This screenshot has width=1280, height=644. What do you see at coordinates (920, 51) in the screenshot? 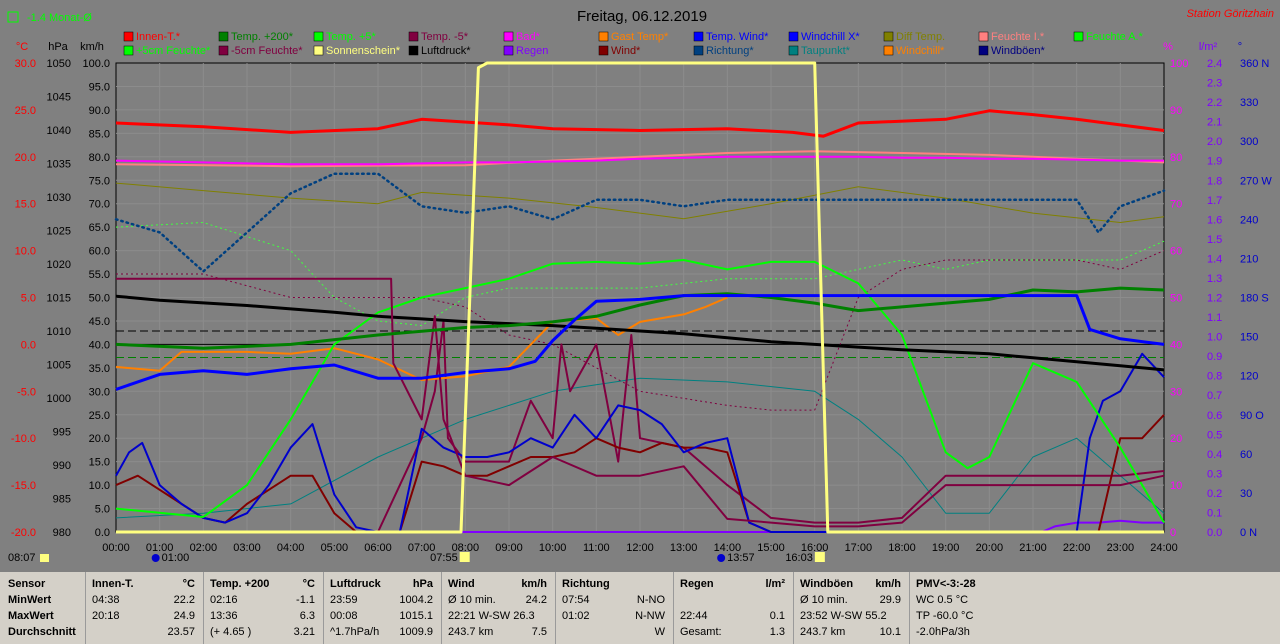
I see `legend-label: Windchill*` at bounding box center [920, 51].